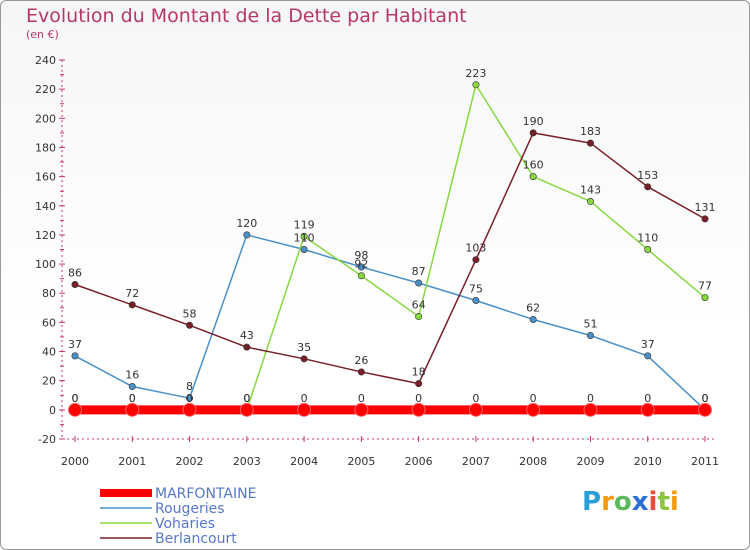 The width and height of the screenshot is (750, 550). I want to click on data-label: 72, so click(132, 293).